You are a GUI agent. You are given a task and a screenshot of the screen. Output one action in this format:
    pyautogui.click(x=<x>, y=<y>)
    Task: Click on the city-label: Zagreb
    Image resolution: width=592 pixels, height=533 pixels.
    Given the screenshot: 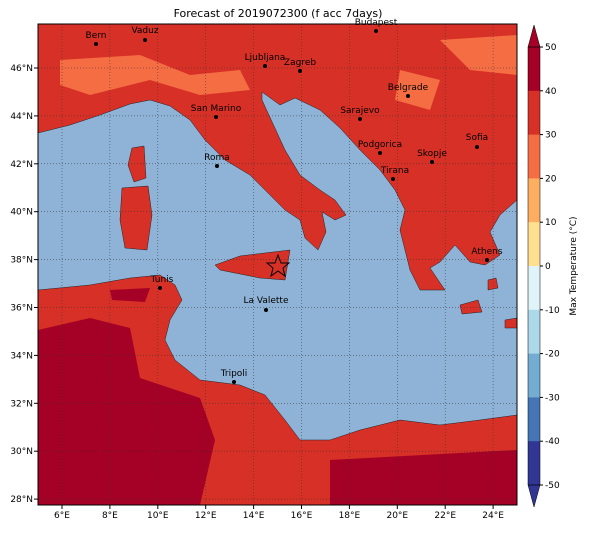 What is the action you would take?
    pyautogui.click(x=300, y=63)
    